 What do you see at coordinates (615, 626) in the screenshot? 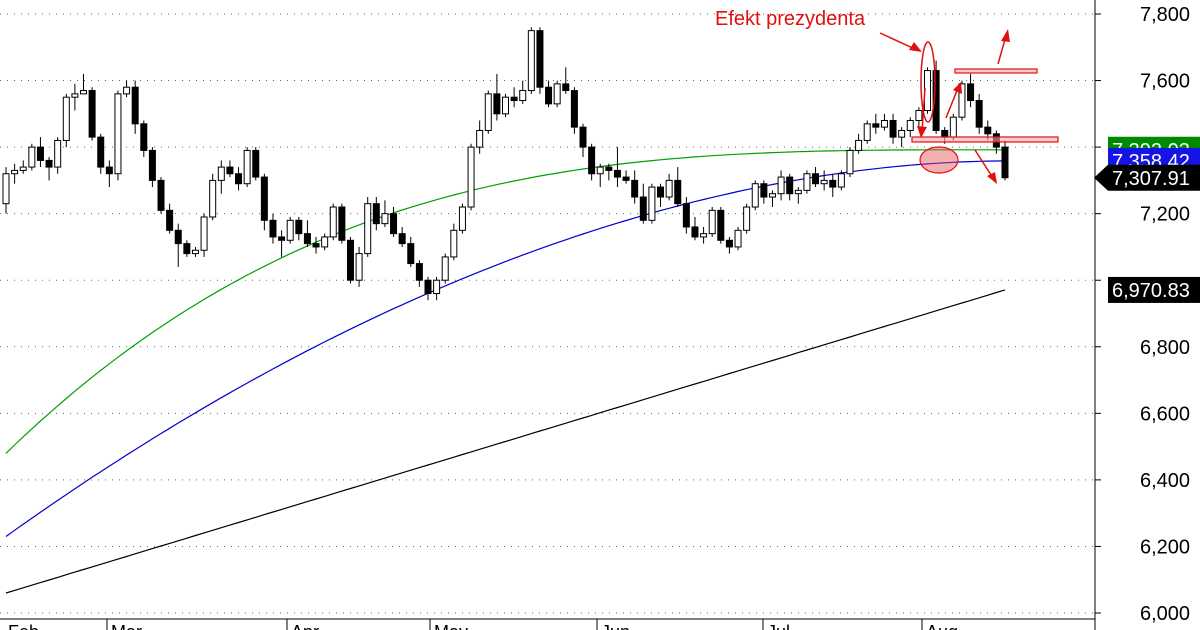
I see `month-label: Jun` at bounding box center [615, 626].